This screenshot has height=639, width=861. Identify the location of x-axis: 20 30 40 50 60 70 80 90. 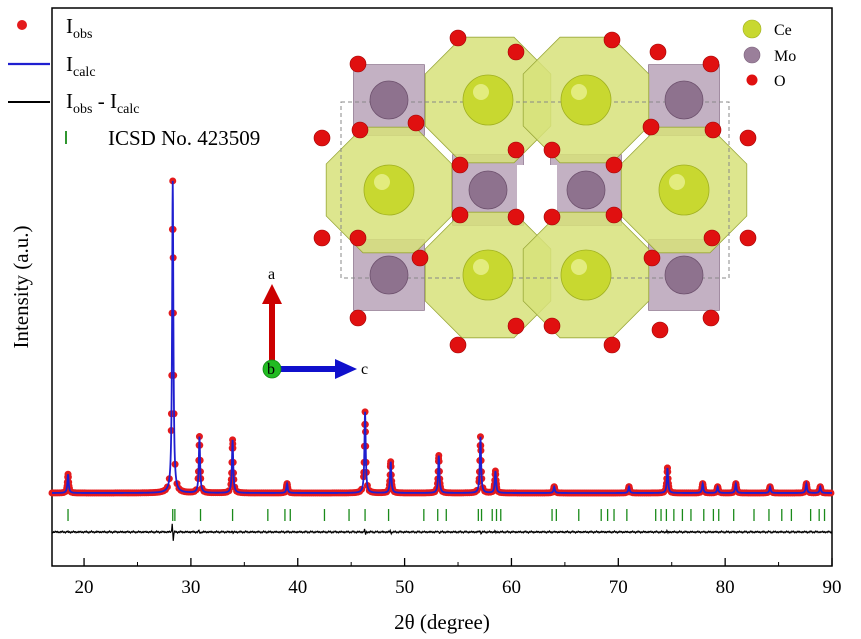
(458, 578).